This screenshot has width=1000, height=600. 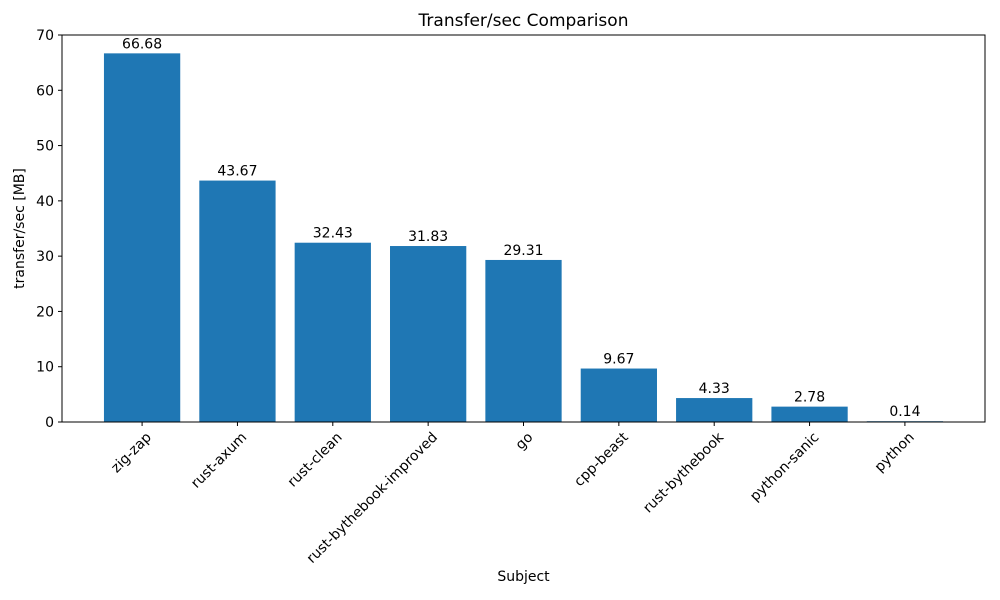 I want to click on y-axis-label: transfer/sec [MB], so click(x=20, y=228).